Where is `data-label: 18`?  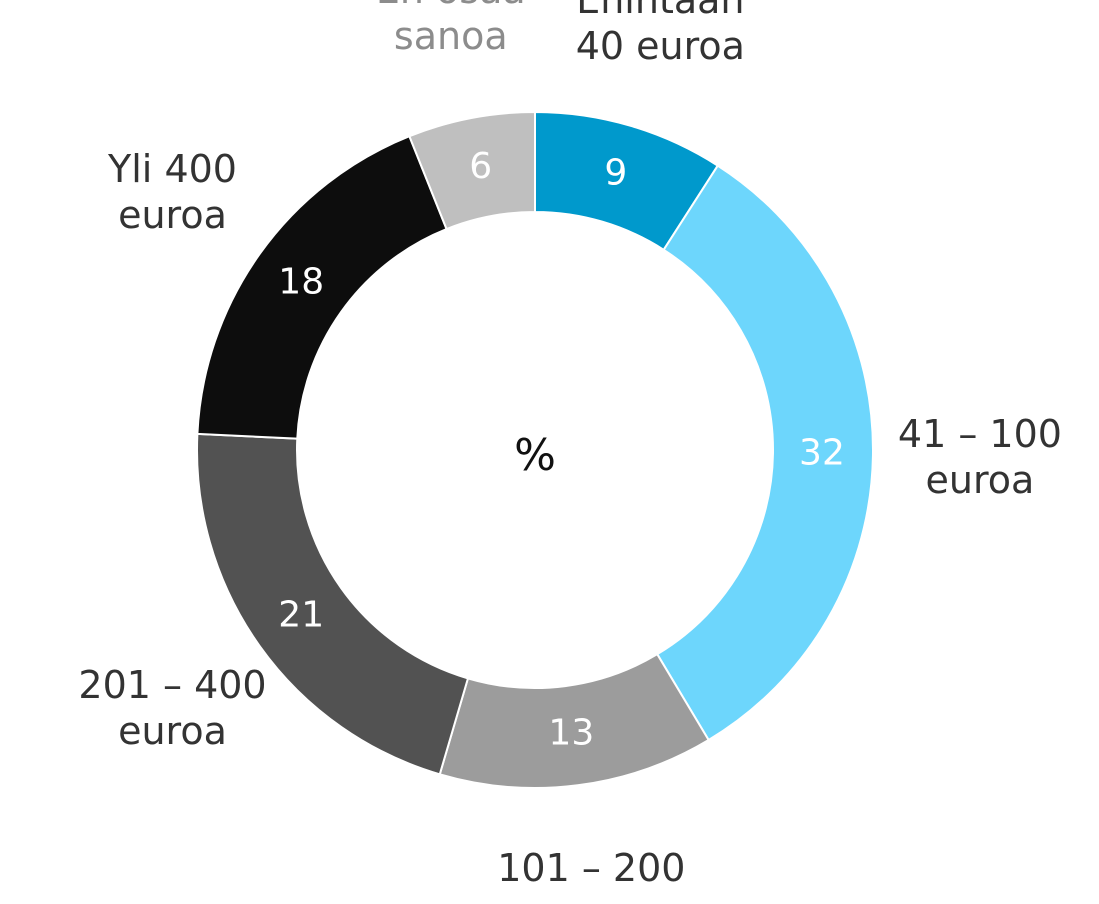
data-label: 18 is located at coordinates (301, 282).